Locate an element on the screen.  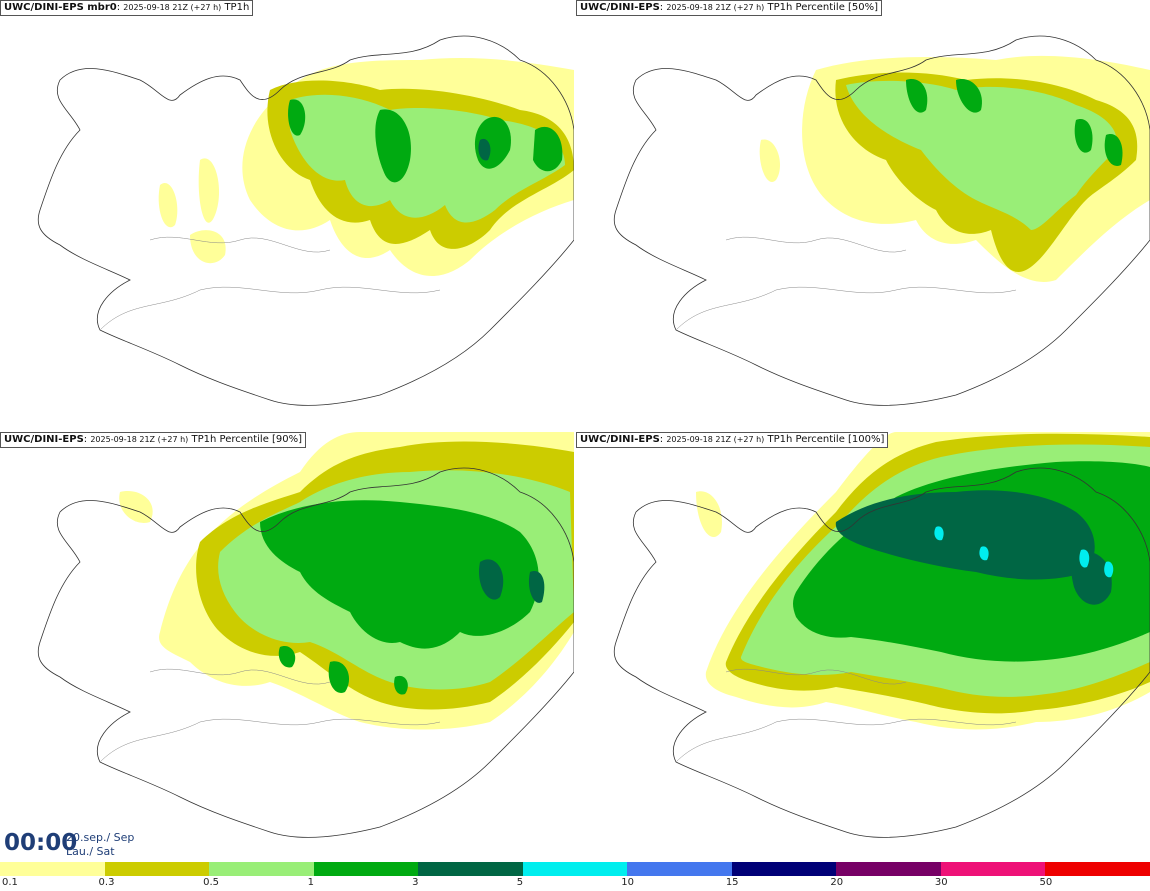
valid-time-hour: 00:00 is located at coordinates (41, 843).